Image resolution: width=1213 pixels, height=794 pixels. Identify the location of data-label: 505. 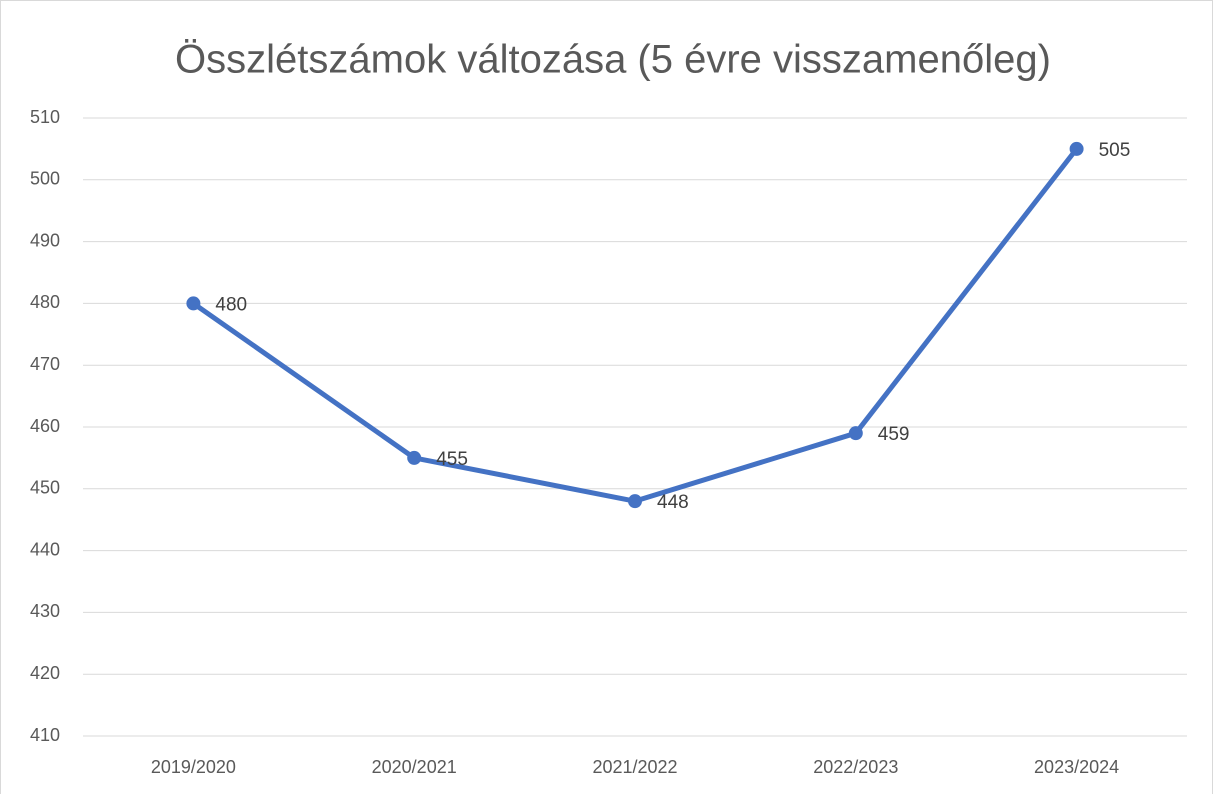
(1115, 150).